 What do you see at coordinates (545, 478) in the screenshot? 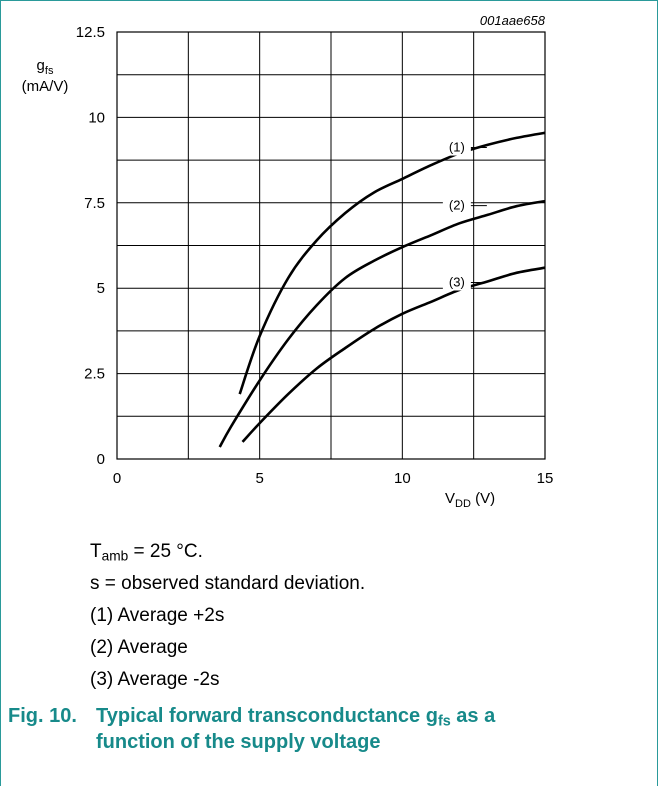
I see `x-tick-label: 15` at bounding box center [545, 478].